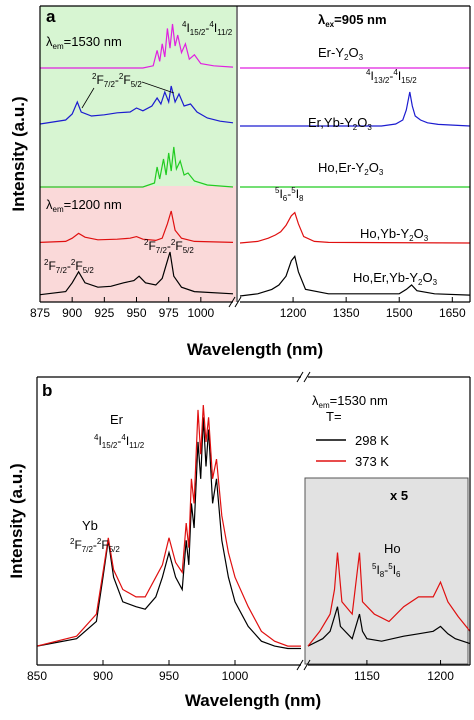 This screenshot has width=474, height=720. What do you see at coordinates (51, 16) in the screenshot?
I see `panel-a-label: a` at bounding box center [51, 16].